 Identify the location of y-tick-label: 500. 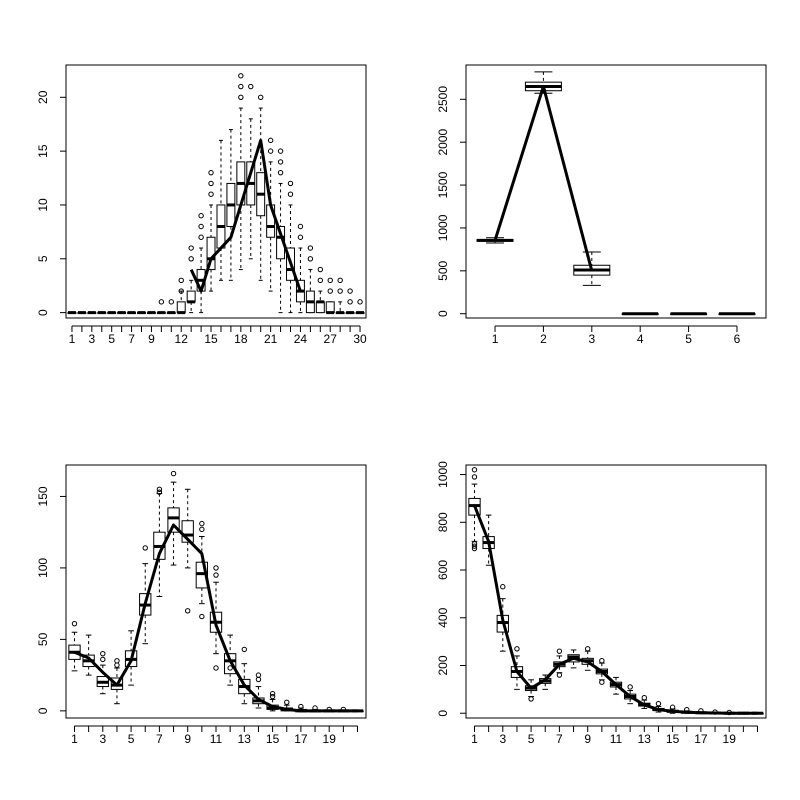
(443, 270).